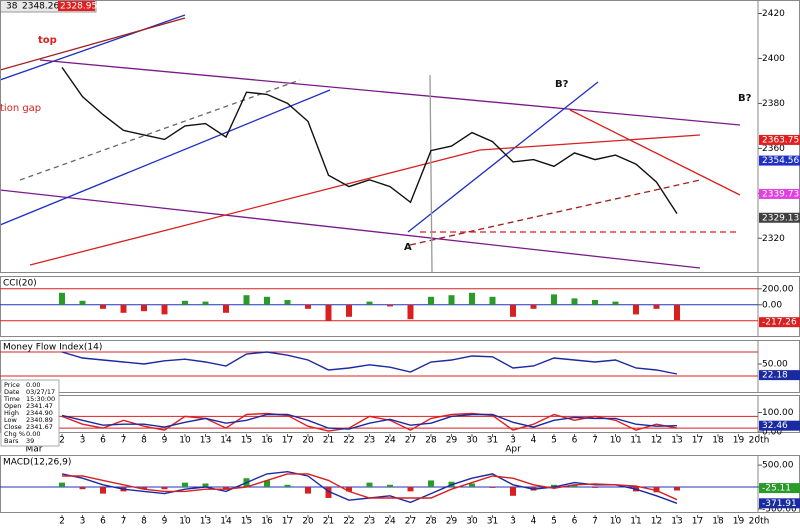  Describe the element at coordinates (40, 7) in the screenshot. I see `toolbar-item: 2348.26` at that location.